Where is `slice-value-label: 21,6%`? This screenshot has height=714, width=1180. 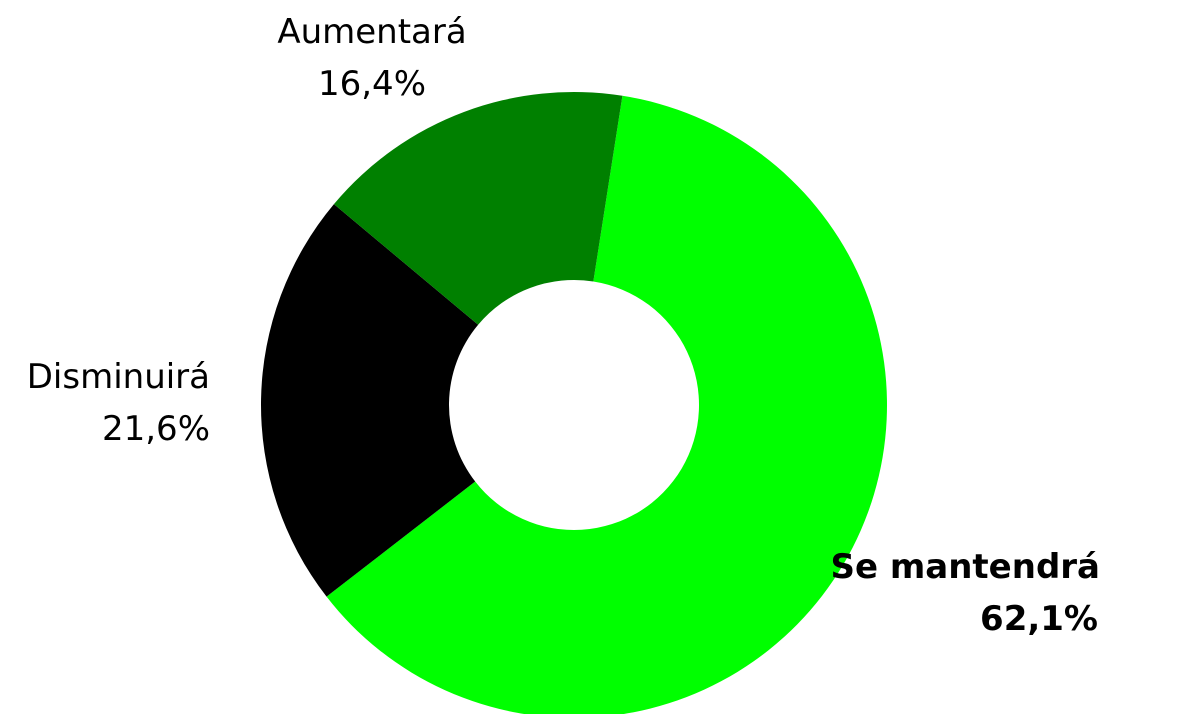 slice-value-label: 21,6% is located at coordinates (156, 429).